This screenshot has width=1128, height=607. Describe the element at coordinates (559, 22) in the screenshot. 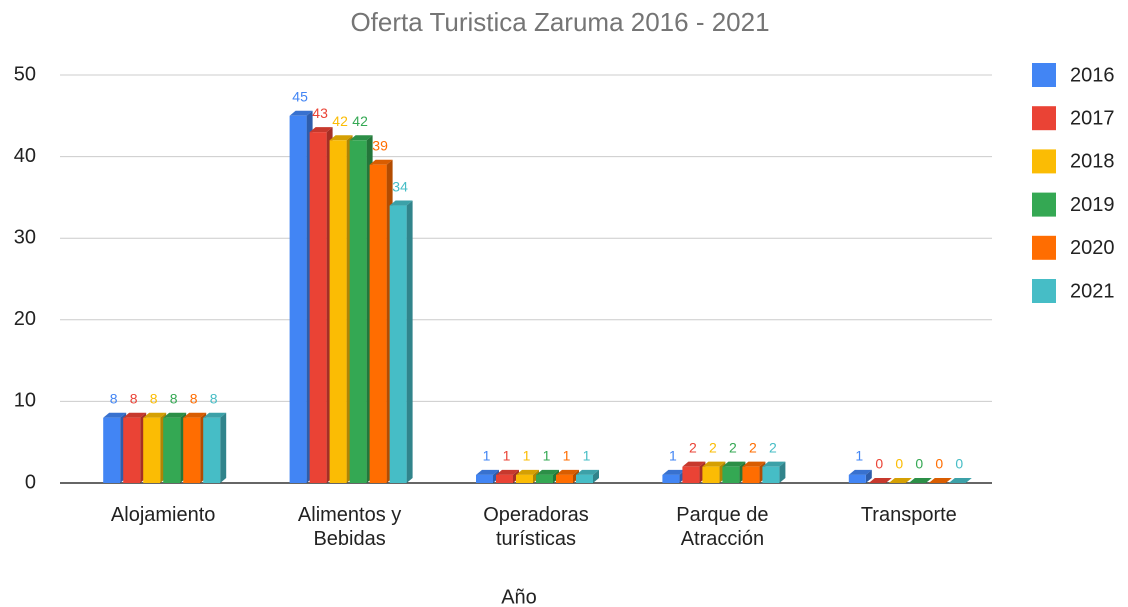

I see `chart-title: Oferta Turistica Zaruma 2016 - 2021` at that location.